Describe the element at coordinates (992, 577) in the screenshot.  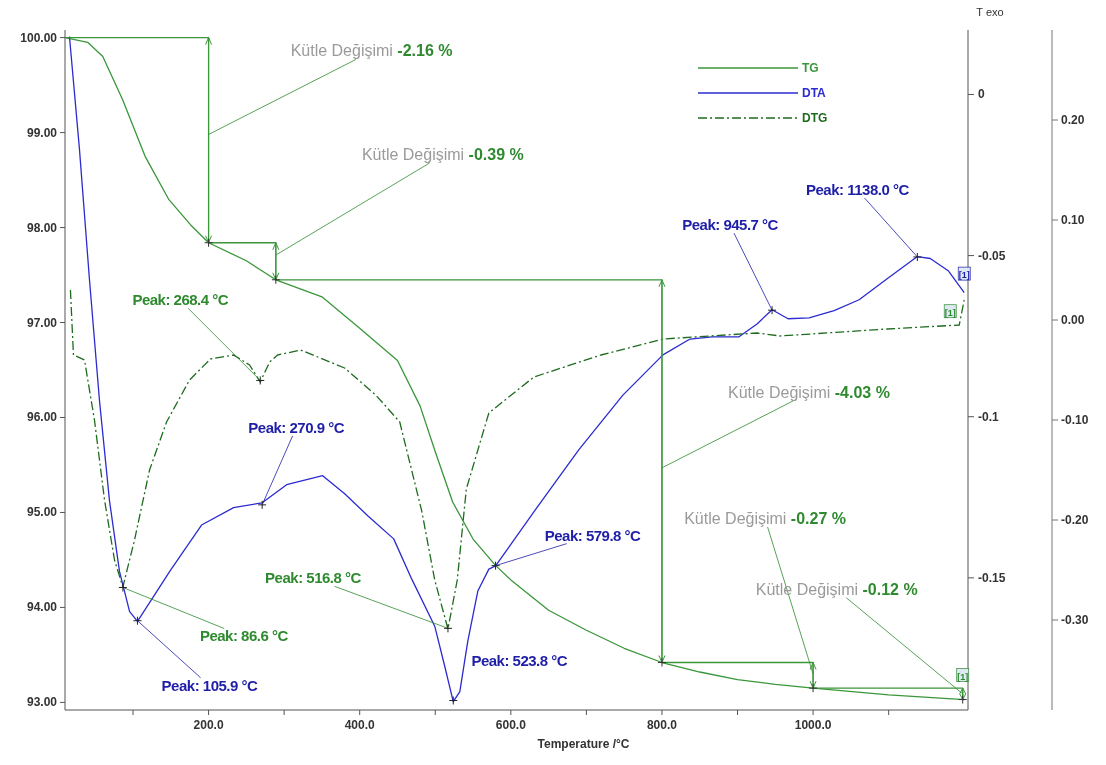
I see `y2-tick-label: -0.15` at that location.